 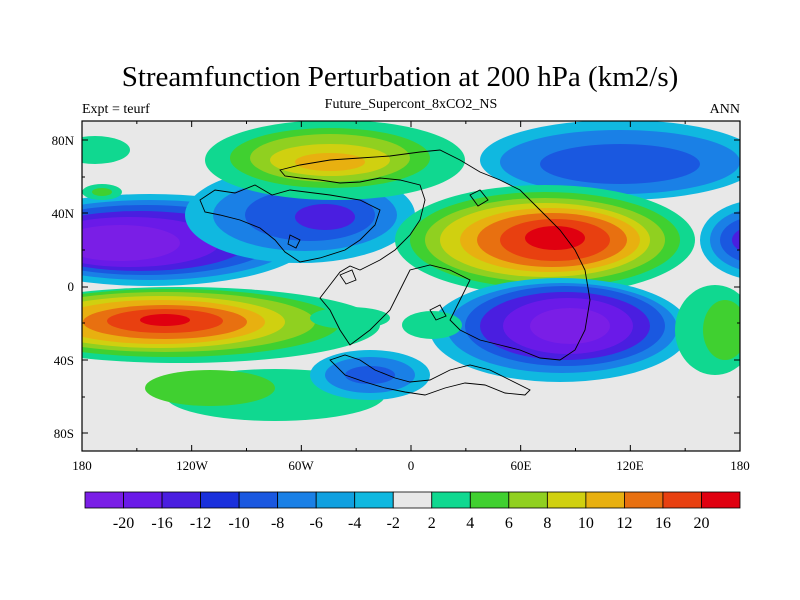 I want to click on anomaly-high-southeast, so click(x=525, y=330).